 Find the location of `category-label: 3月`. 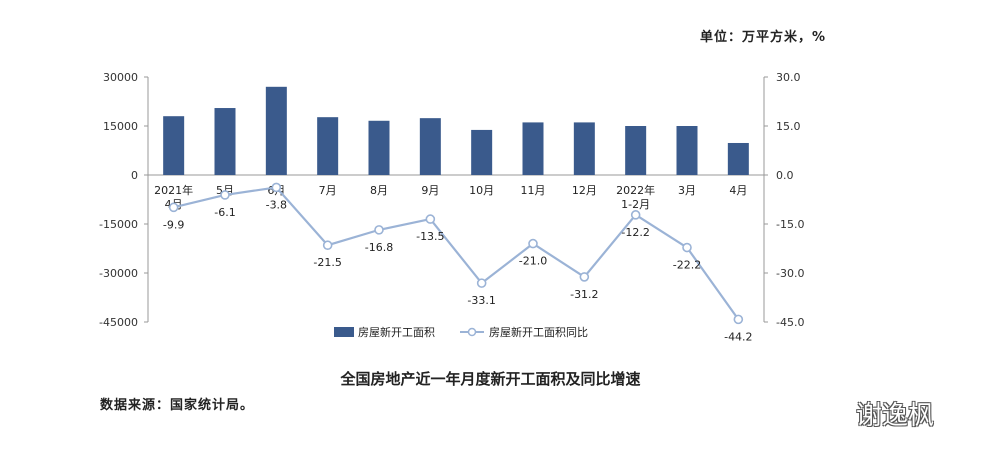

category-label: 3月 is located at coordinates (687, 190).